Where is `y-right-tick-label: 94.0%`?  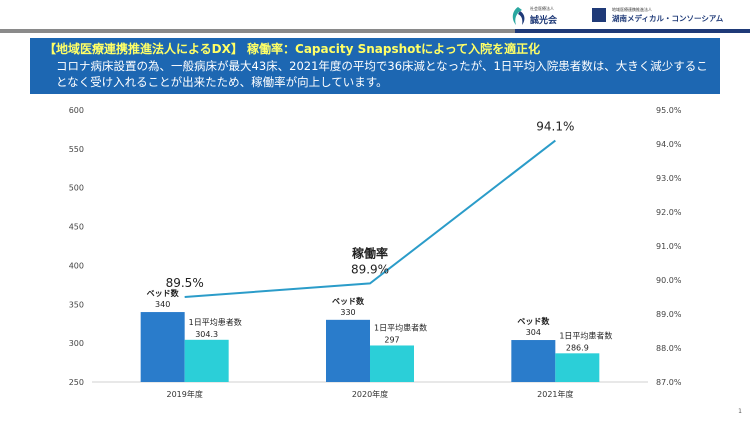 y-right-tick-label: 94.0% is located at coordinates (669, 144).